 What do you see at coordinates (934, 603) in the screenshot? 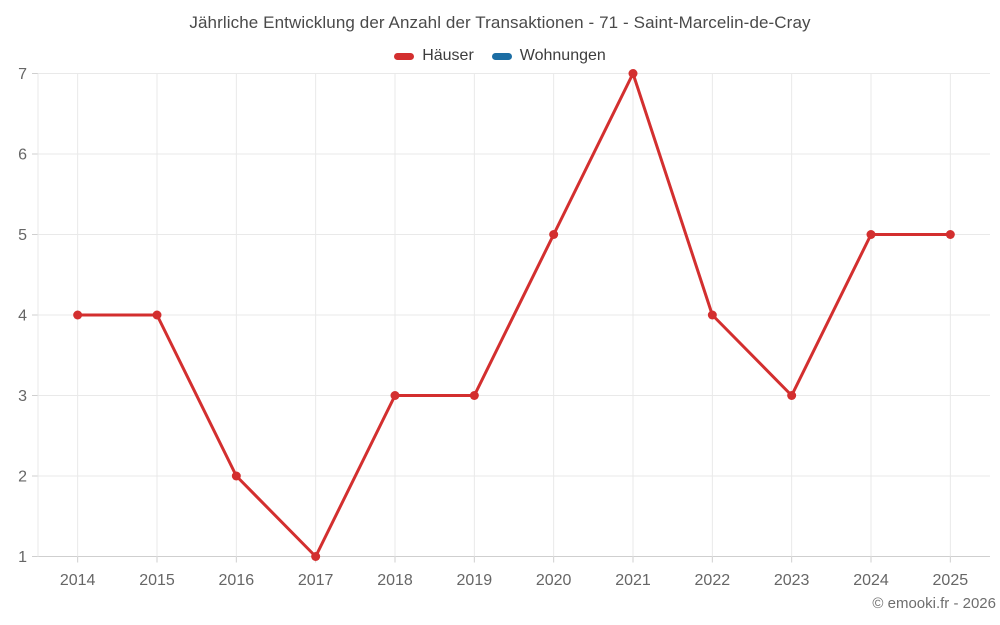
I see `copyright-text: © emooki.fr - 2026` at bounding box center [934, 603].